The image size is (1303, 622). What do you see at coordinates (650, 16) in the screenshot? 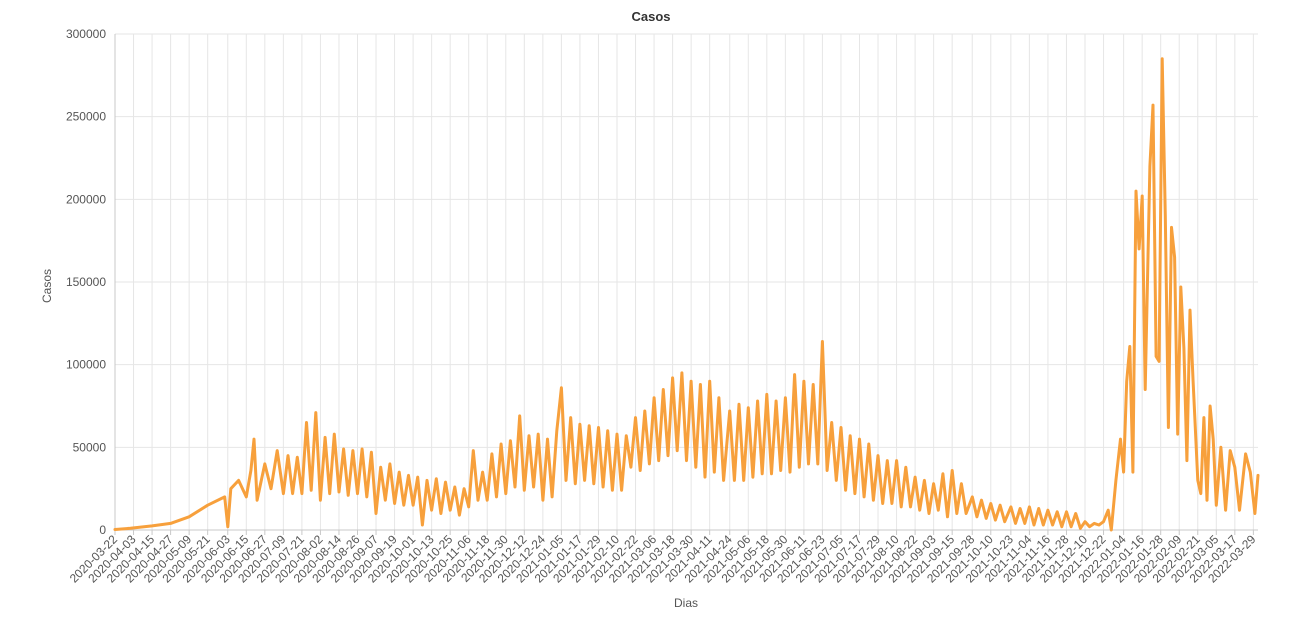
I see `chart-title: Casos` at bounding box center [650, 16].